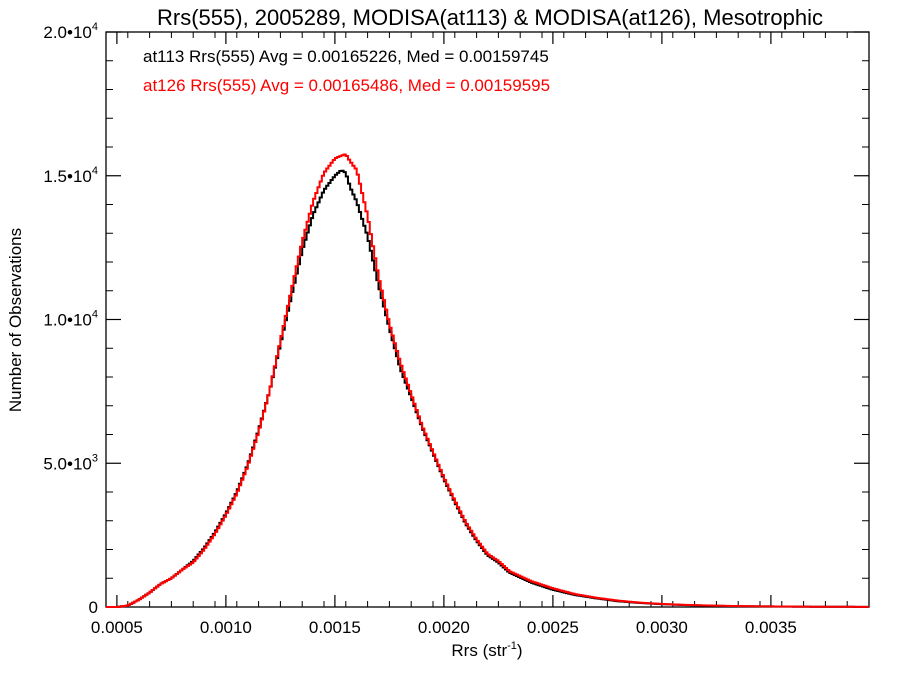 The width and height of the screenshot is (900, 675). What do you see at coordinates (117, 627) in the screenshot?
I see `x-tick-label: 0.0005` at bounding box center [117, 627].